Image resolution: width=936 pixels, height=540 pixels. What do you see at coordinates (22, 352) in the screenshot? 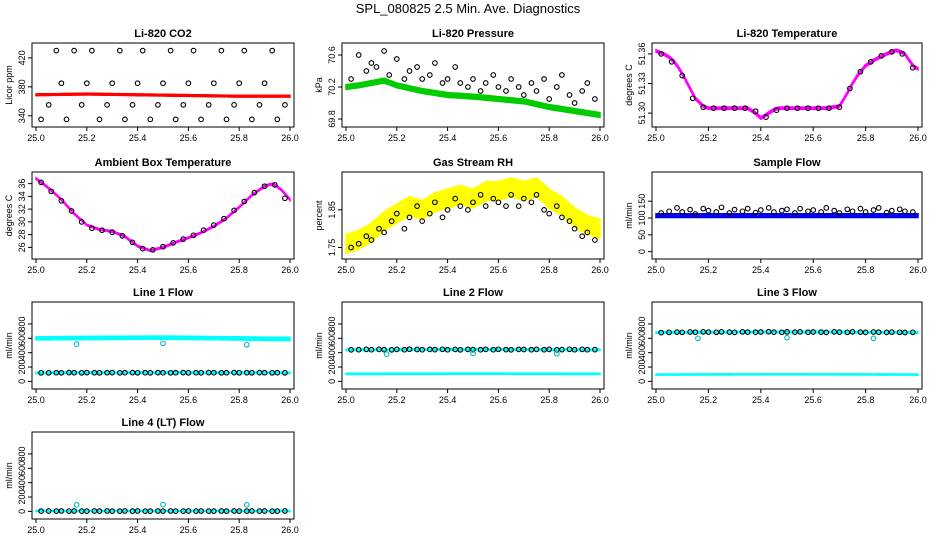
I see `y-tick-label: 400` at bounding box center [22, 352].